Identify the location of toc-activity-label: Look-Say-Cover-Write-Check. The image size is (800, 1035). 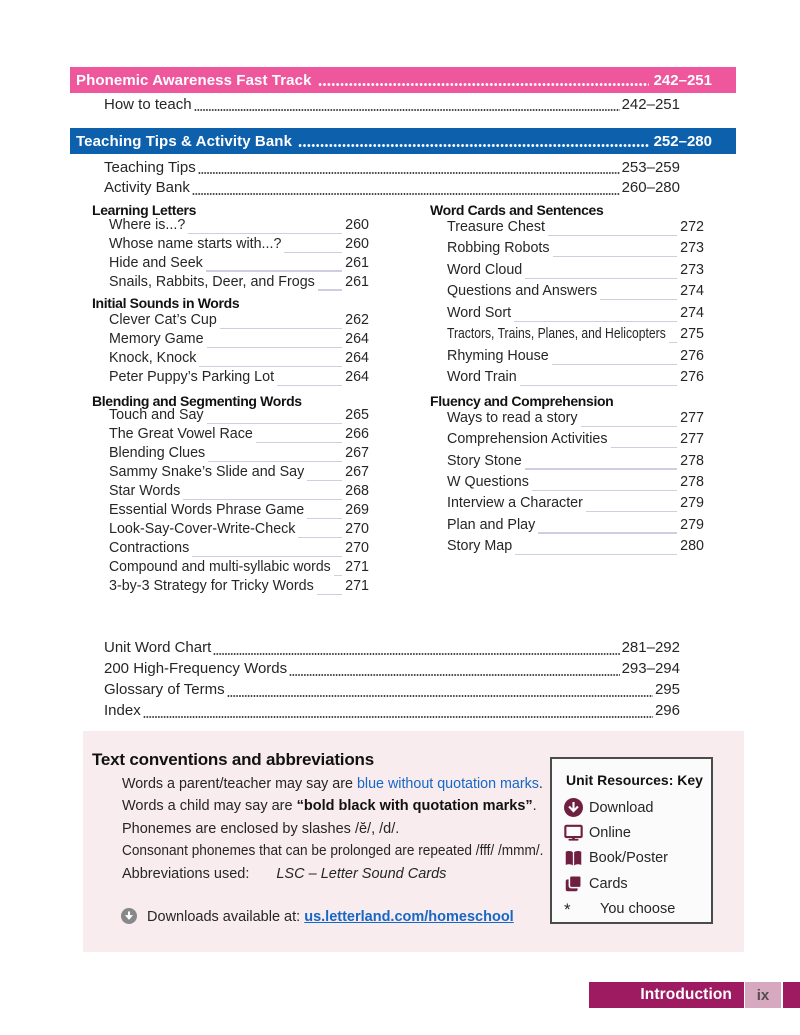
(202, 529).